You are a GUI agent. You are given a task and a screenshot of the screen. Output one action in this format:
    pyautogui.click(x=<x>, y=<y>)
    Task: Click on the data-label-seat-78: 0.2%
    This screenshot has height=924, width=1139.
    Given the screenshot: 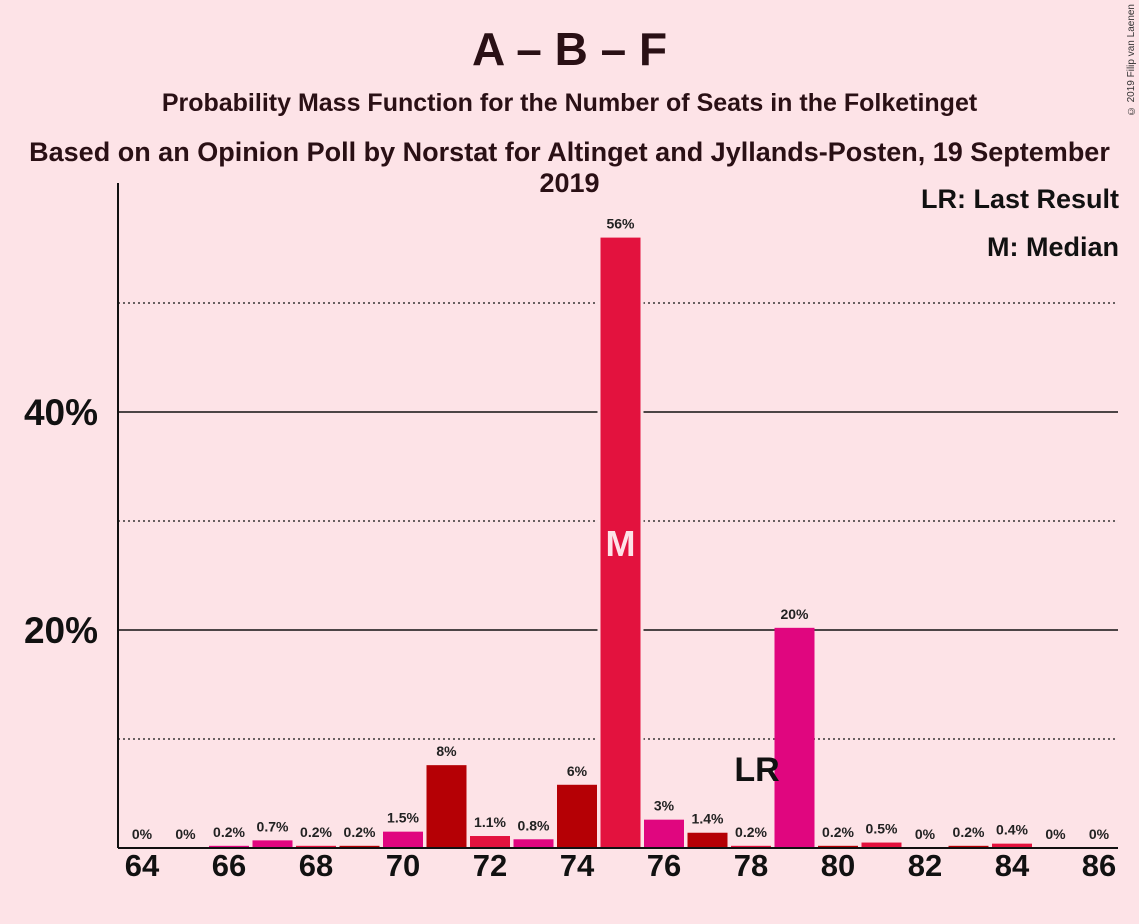 What is the action you would take?
    pyautogui.click(x=751, y=832)
    